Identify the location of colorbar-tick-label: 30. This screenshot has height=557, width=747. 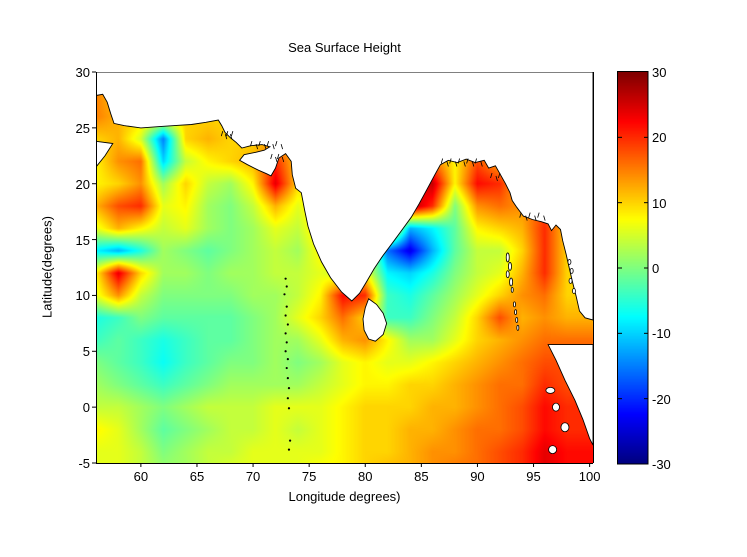
(659, 72).